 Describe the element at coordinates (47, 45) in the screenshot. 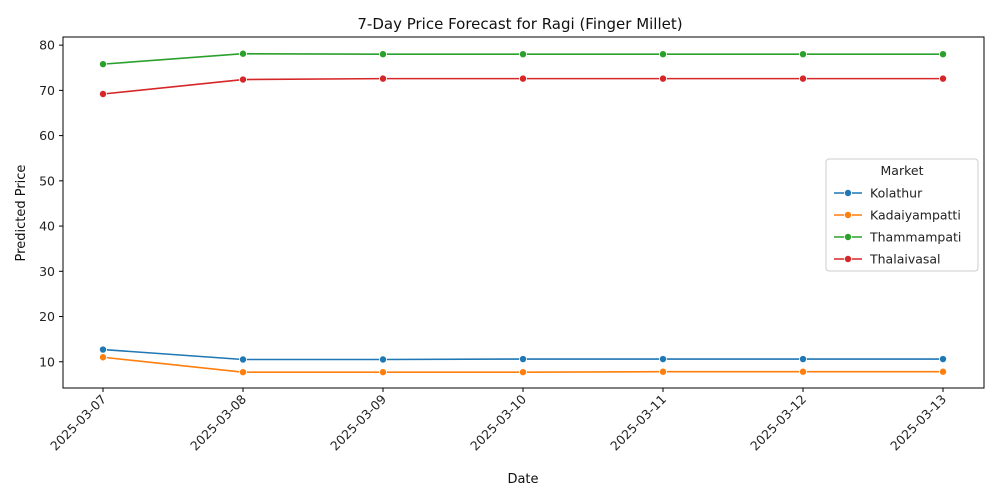

I see `y-tick-label: 80` at that location.